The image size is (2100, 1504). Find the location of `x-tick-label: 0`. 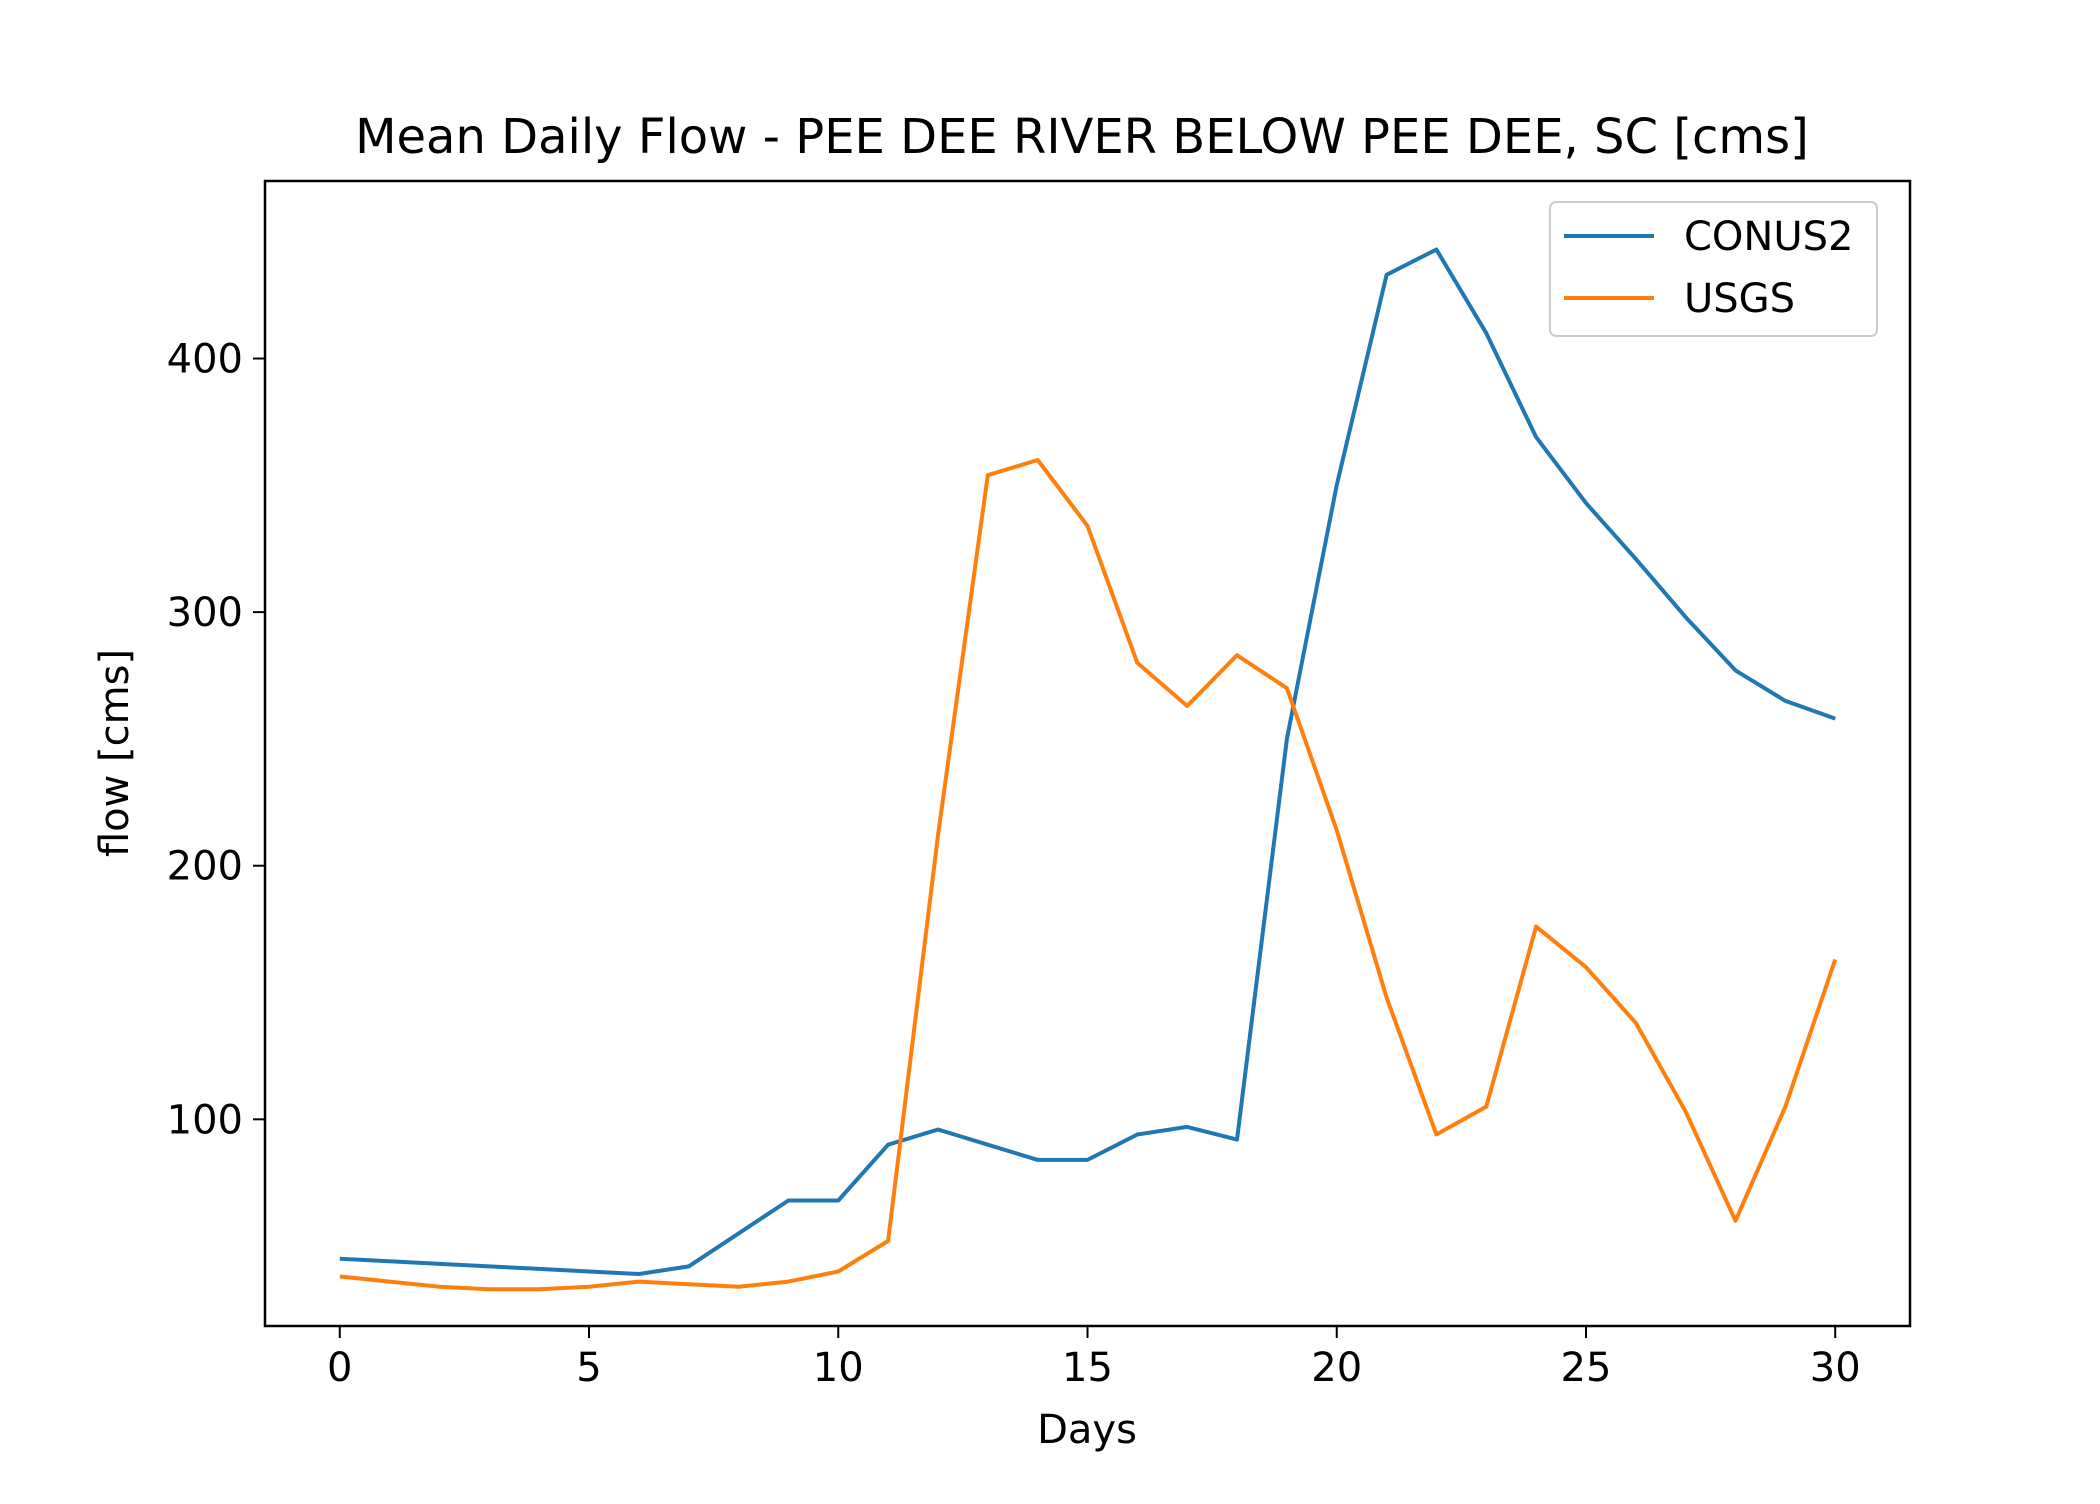

x-tick-label: 0 is located at coordinates (339, 1368).